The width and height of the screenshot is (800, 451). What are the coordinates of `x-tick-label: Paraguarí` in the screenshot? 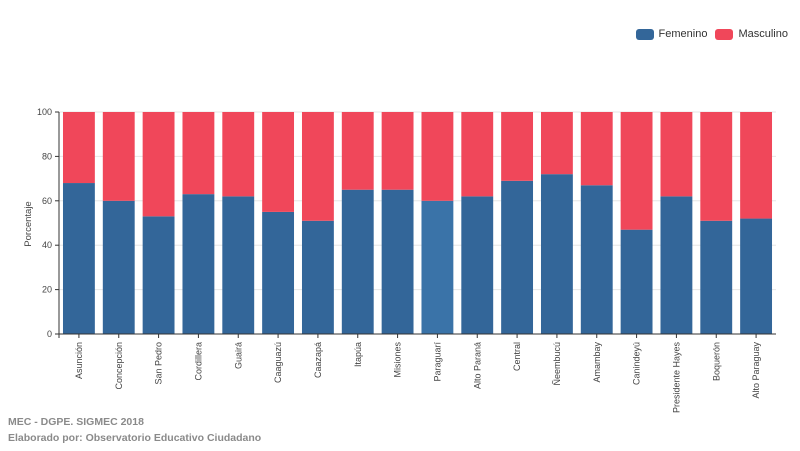 It's located at (437, 362).